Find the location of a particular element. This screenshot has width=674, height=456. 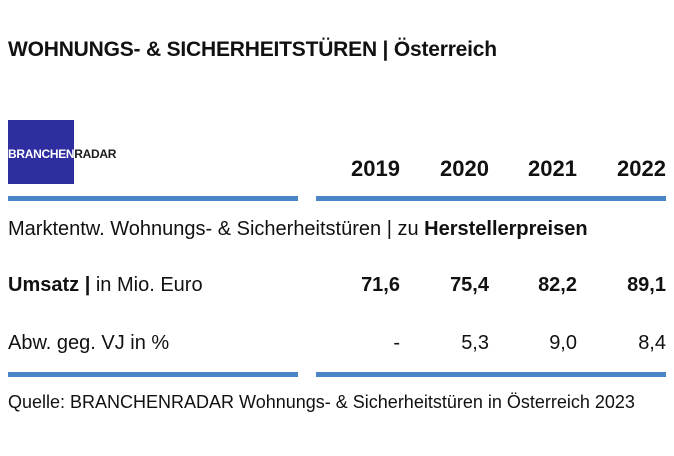

value-2020: 75,4 is located at coordinates (469, 285).